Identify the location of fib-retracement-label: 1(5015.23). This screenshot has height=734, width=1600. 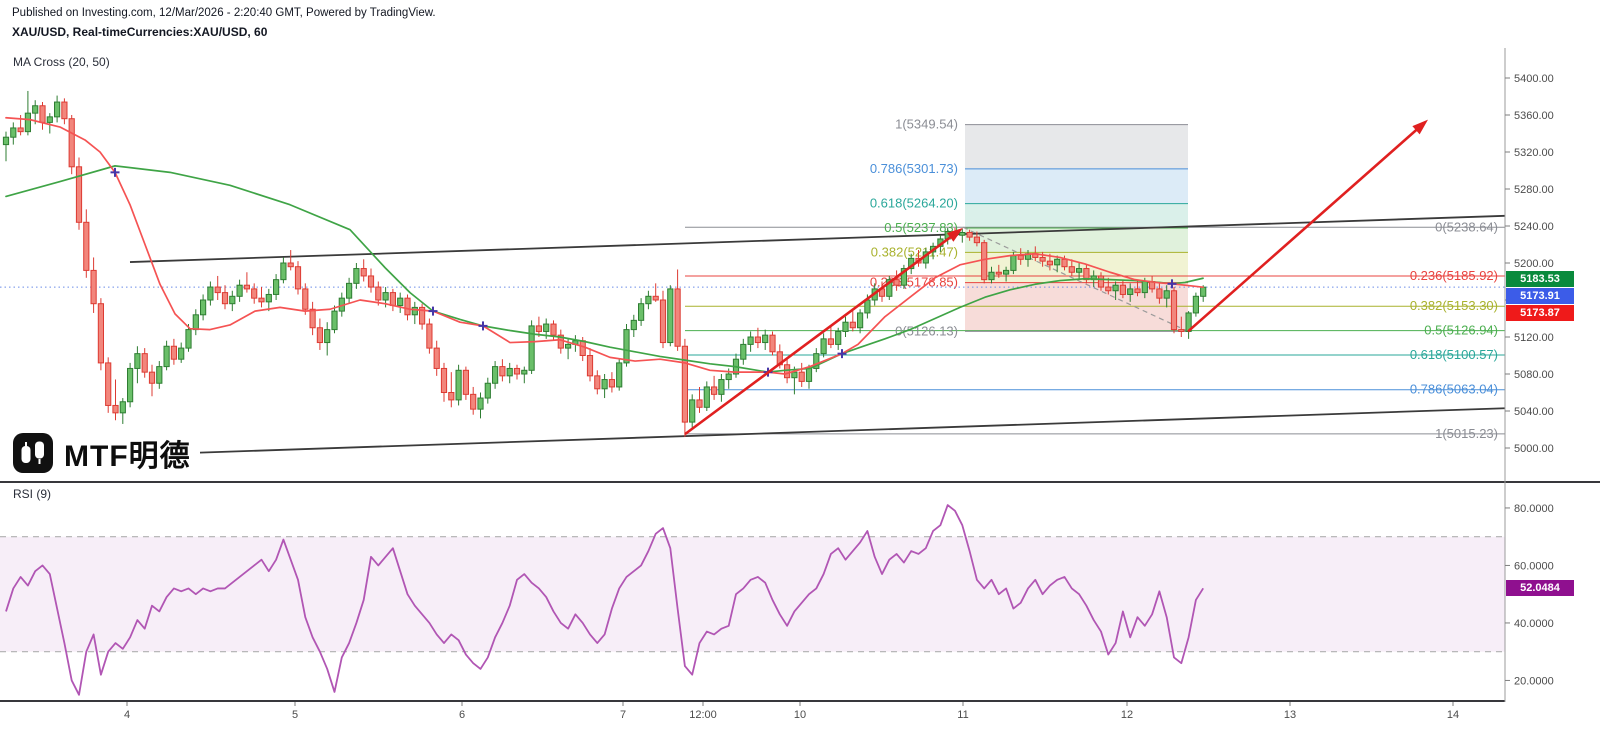
(1466, 433).